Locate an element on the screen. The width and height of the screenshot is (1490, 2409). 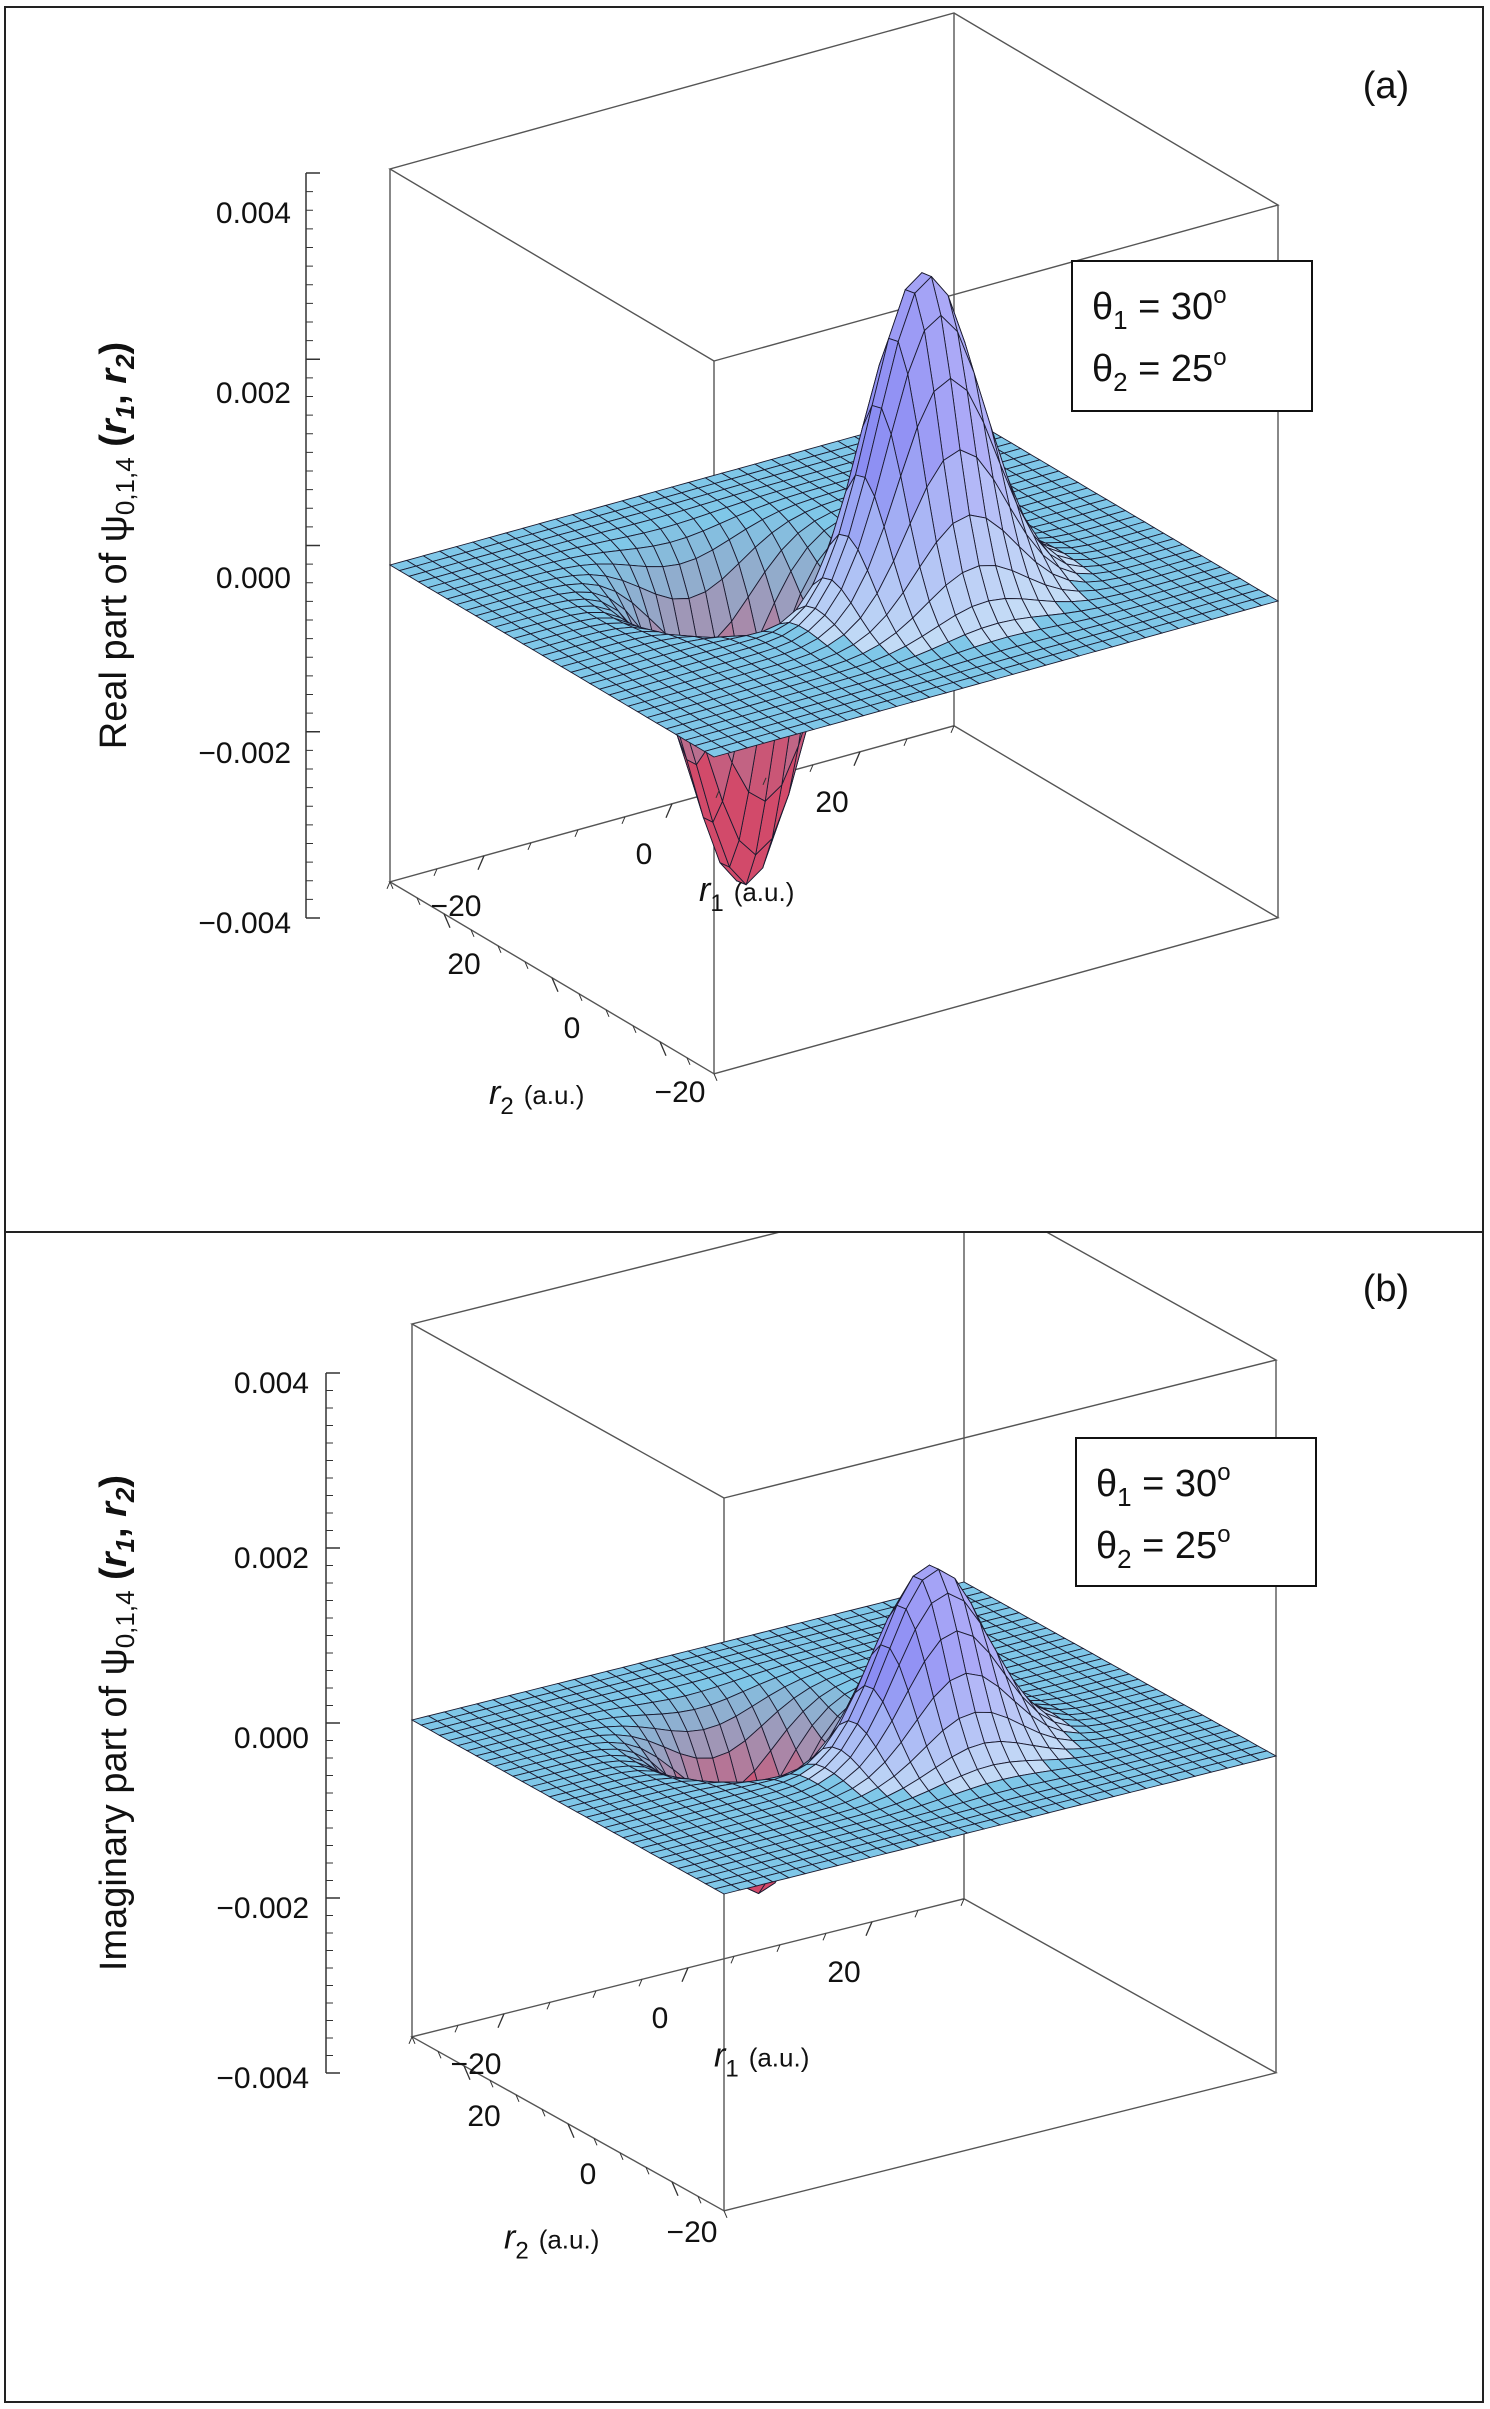
r1-axis-label: r1 (a.u.) is located at coordinates (761, 2059).